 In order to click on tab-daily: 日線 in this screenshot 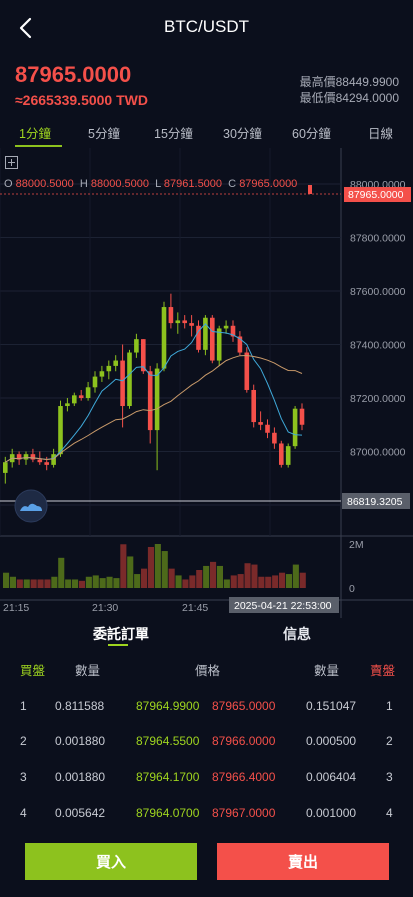, I will do `click(381, 134)`.